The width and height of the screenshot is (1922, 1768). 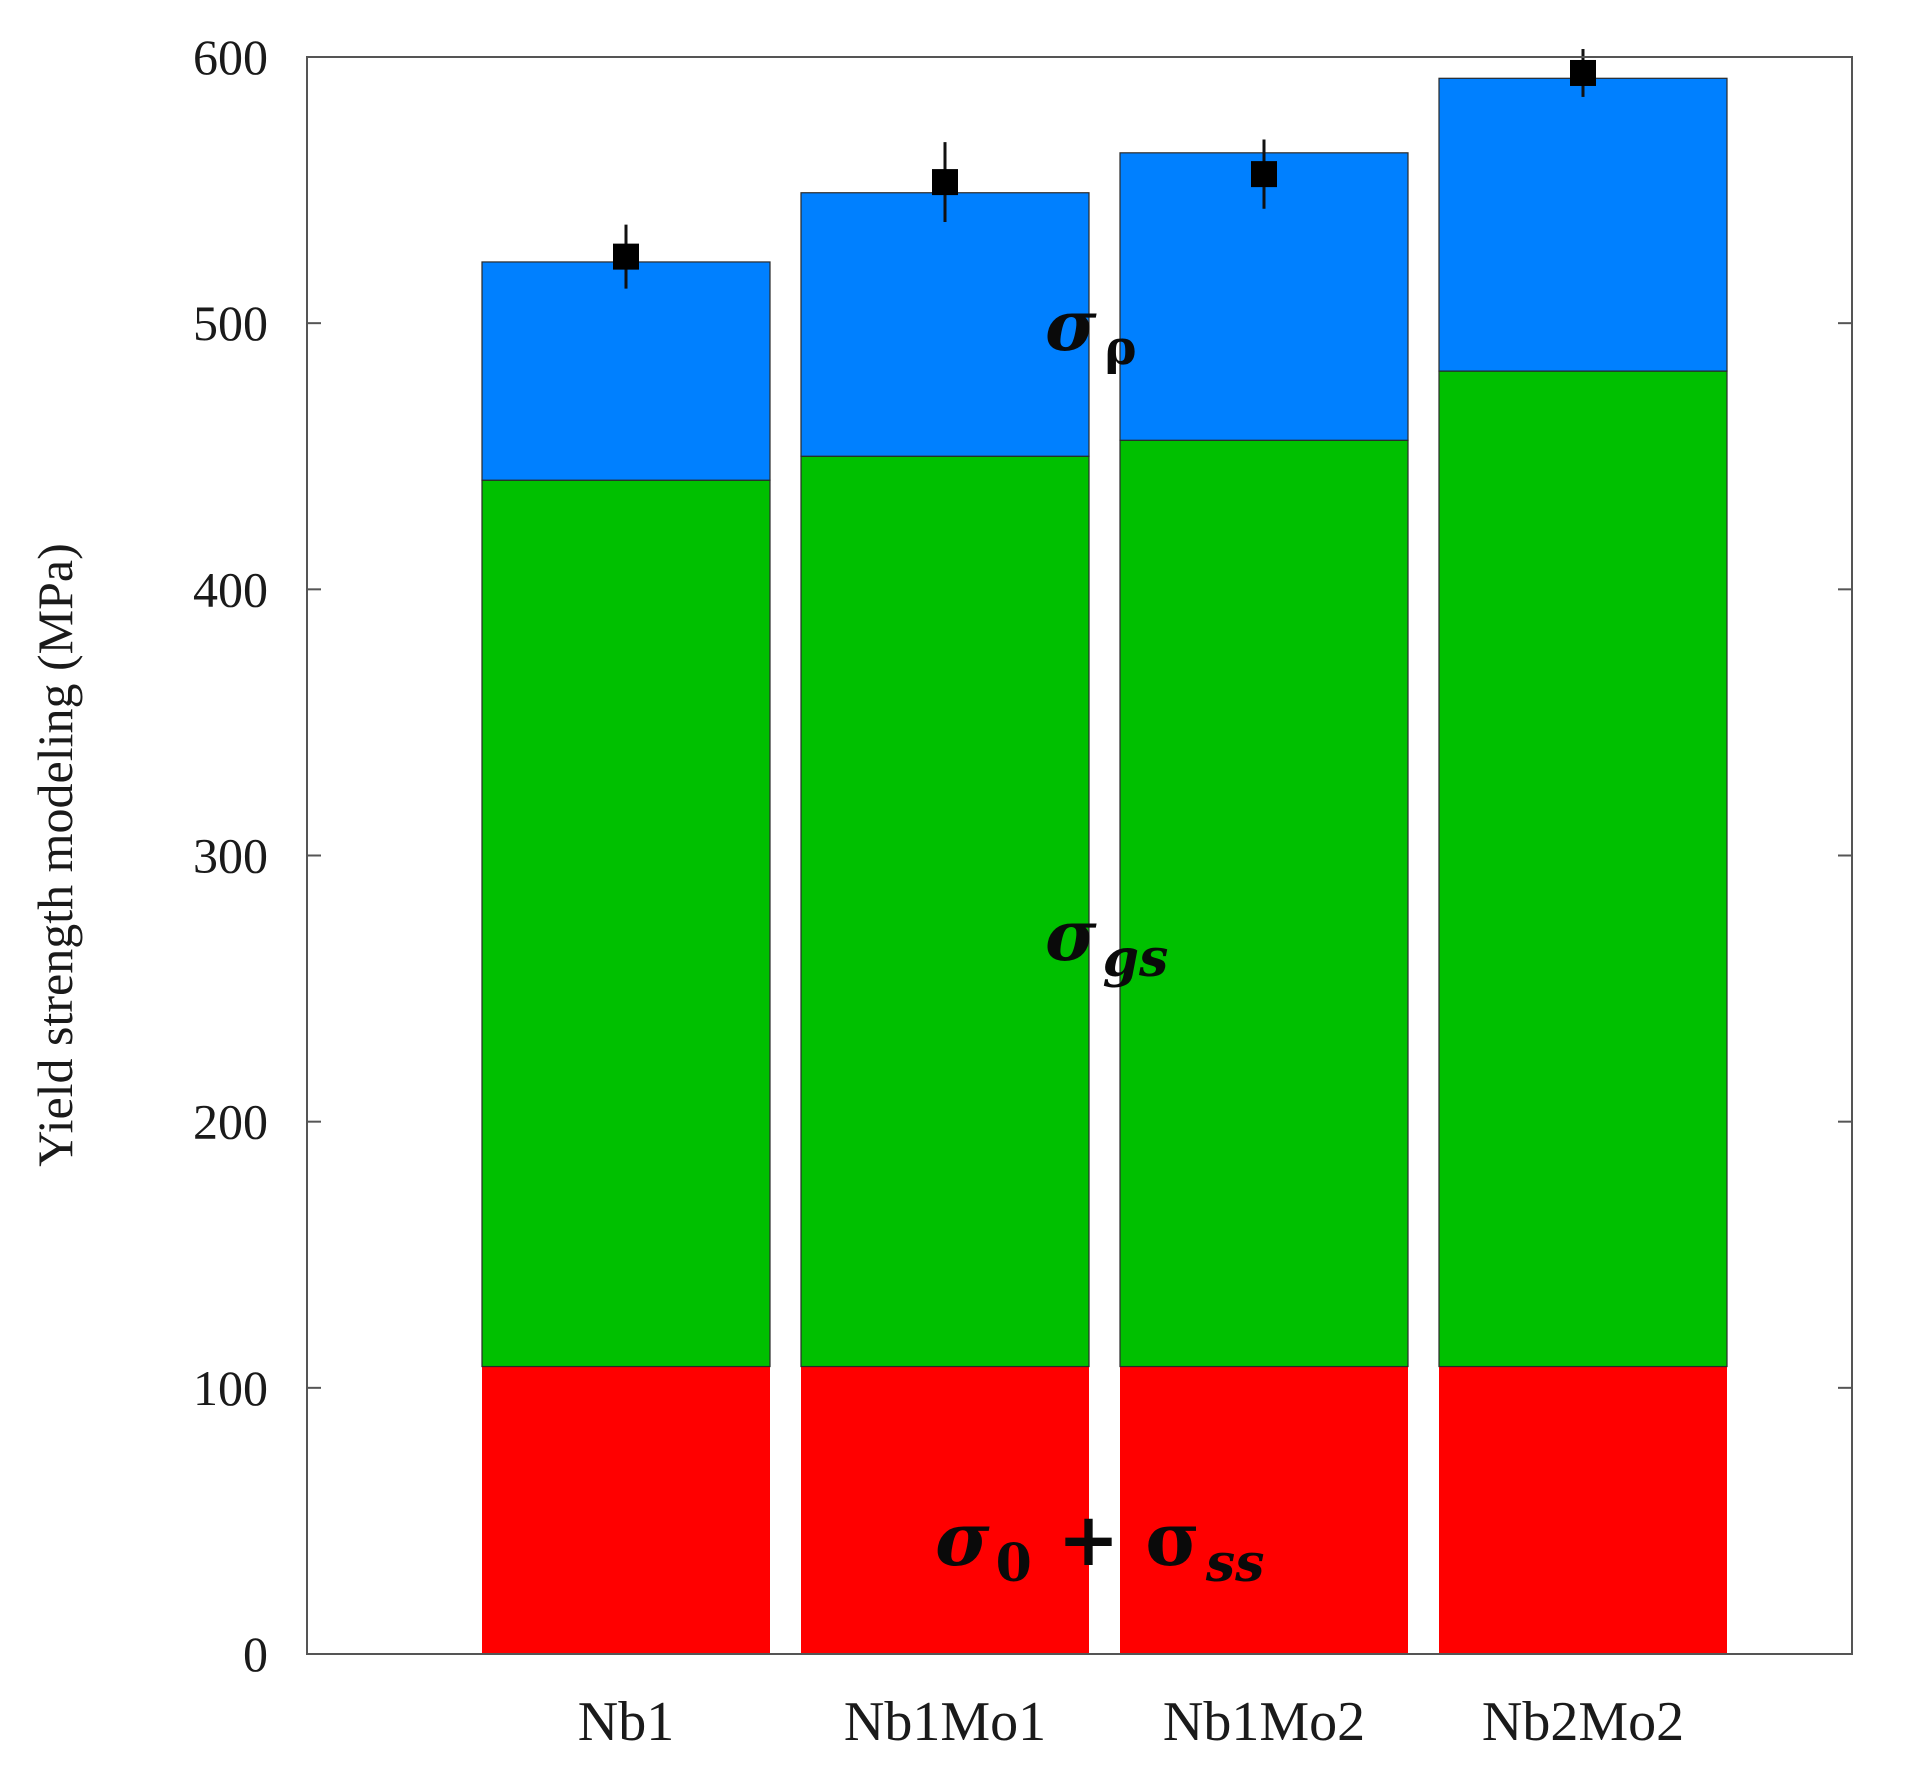 I want to click on y-tick-label-0: 0, so click(x=255, y=1654).